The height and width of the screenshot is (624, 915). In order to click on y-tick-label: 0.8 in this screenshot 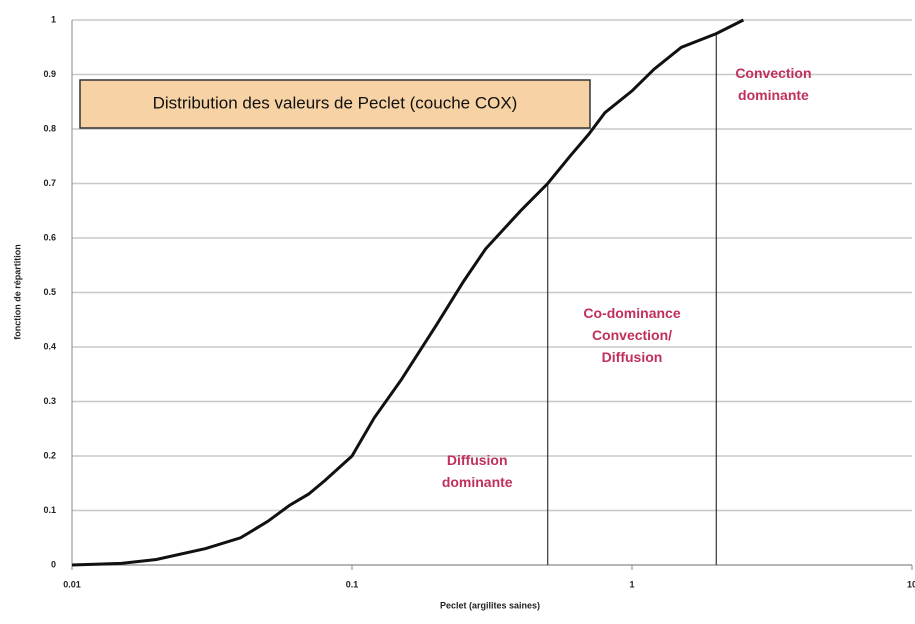, I will do `click(49, 128)`.